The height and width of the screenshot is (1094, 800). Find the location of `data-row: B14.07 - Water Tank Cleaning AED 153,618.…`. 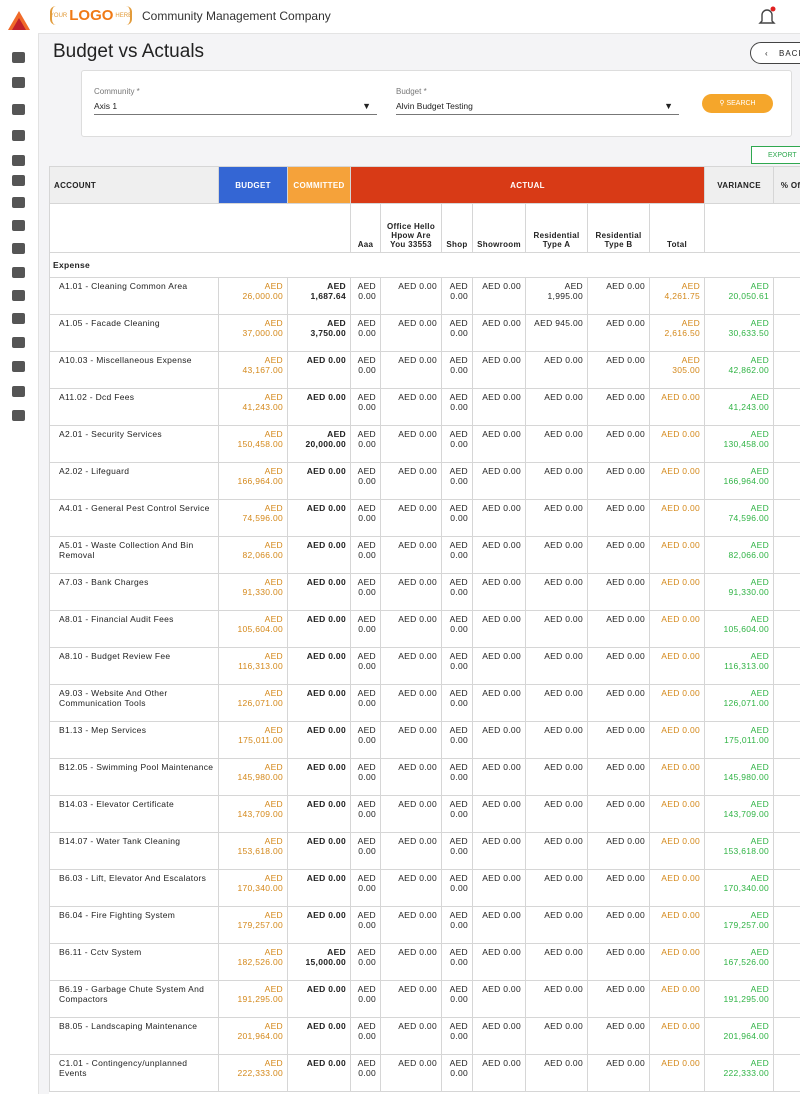

data-row: B14.07 - Water Tank Cleaning AED 153,618.… is located at coordinates (424, 851).